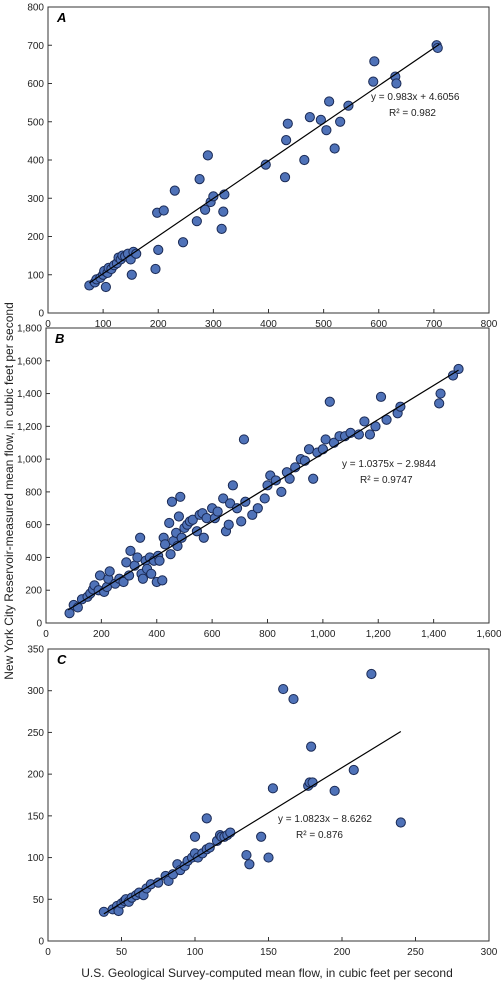 The height and width of the screenshot is (981, 501). What do you see at coordinates (62, 659) in the screenshot?
I see `panel-label: C` at bounding box center [62, 659].